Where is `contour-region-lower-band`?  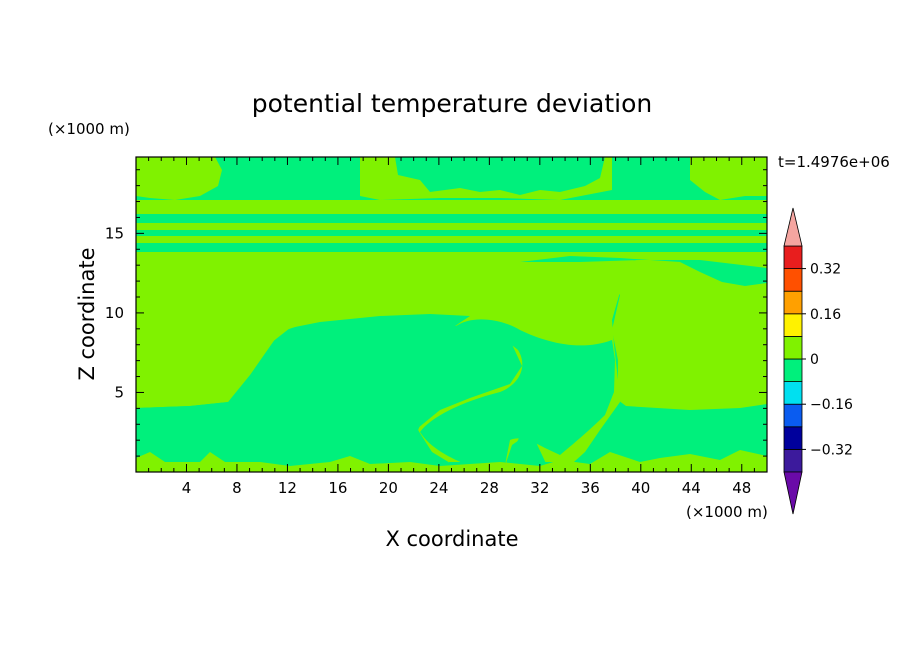
contour-region-lower-band is located at coordinates (451, 435).